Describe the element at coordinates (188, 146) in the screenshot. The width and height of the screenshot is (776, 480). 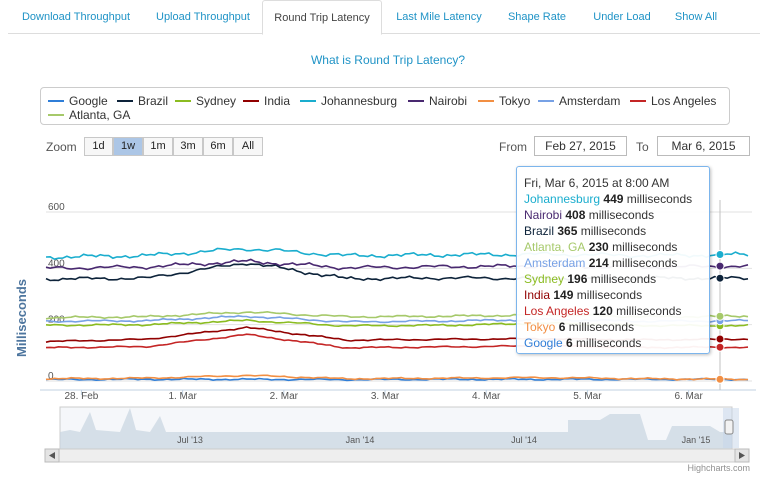
I see `zoom-3m-button: 3m` at that location.